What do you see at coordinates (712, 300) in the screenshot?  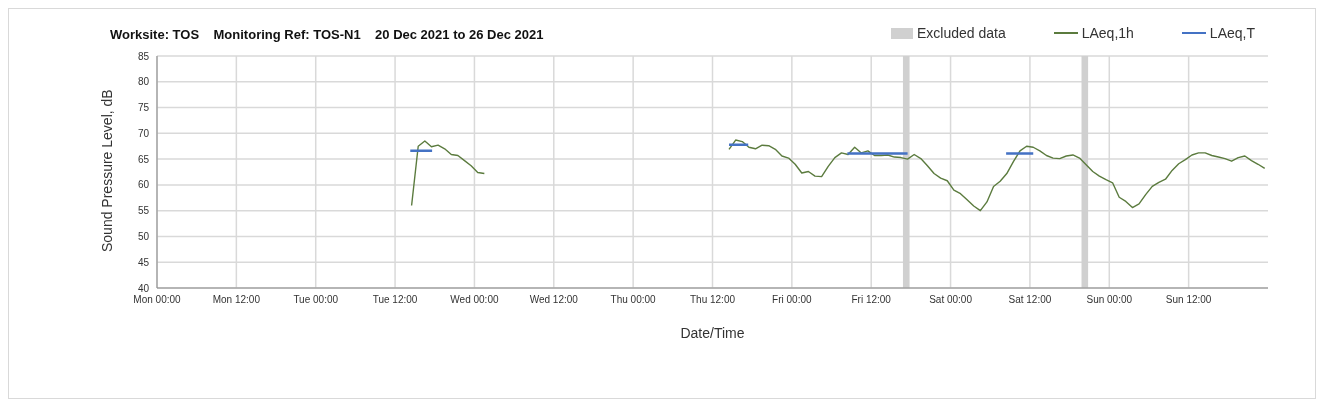 I see `x-tick-label: Thu 12:00` at bounding box center [712, 300].